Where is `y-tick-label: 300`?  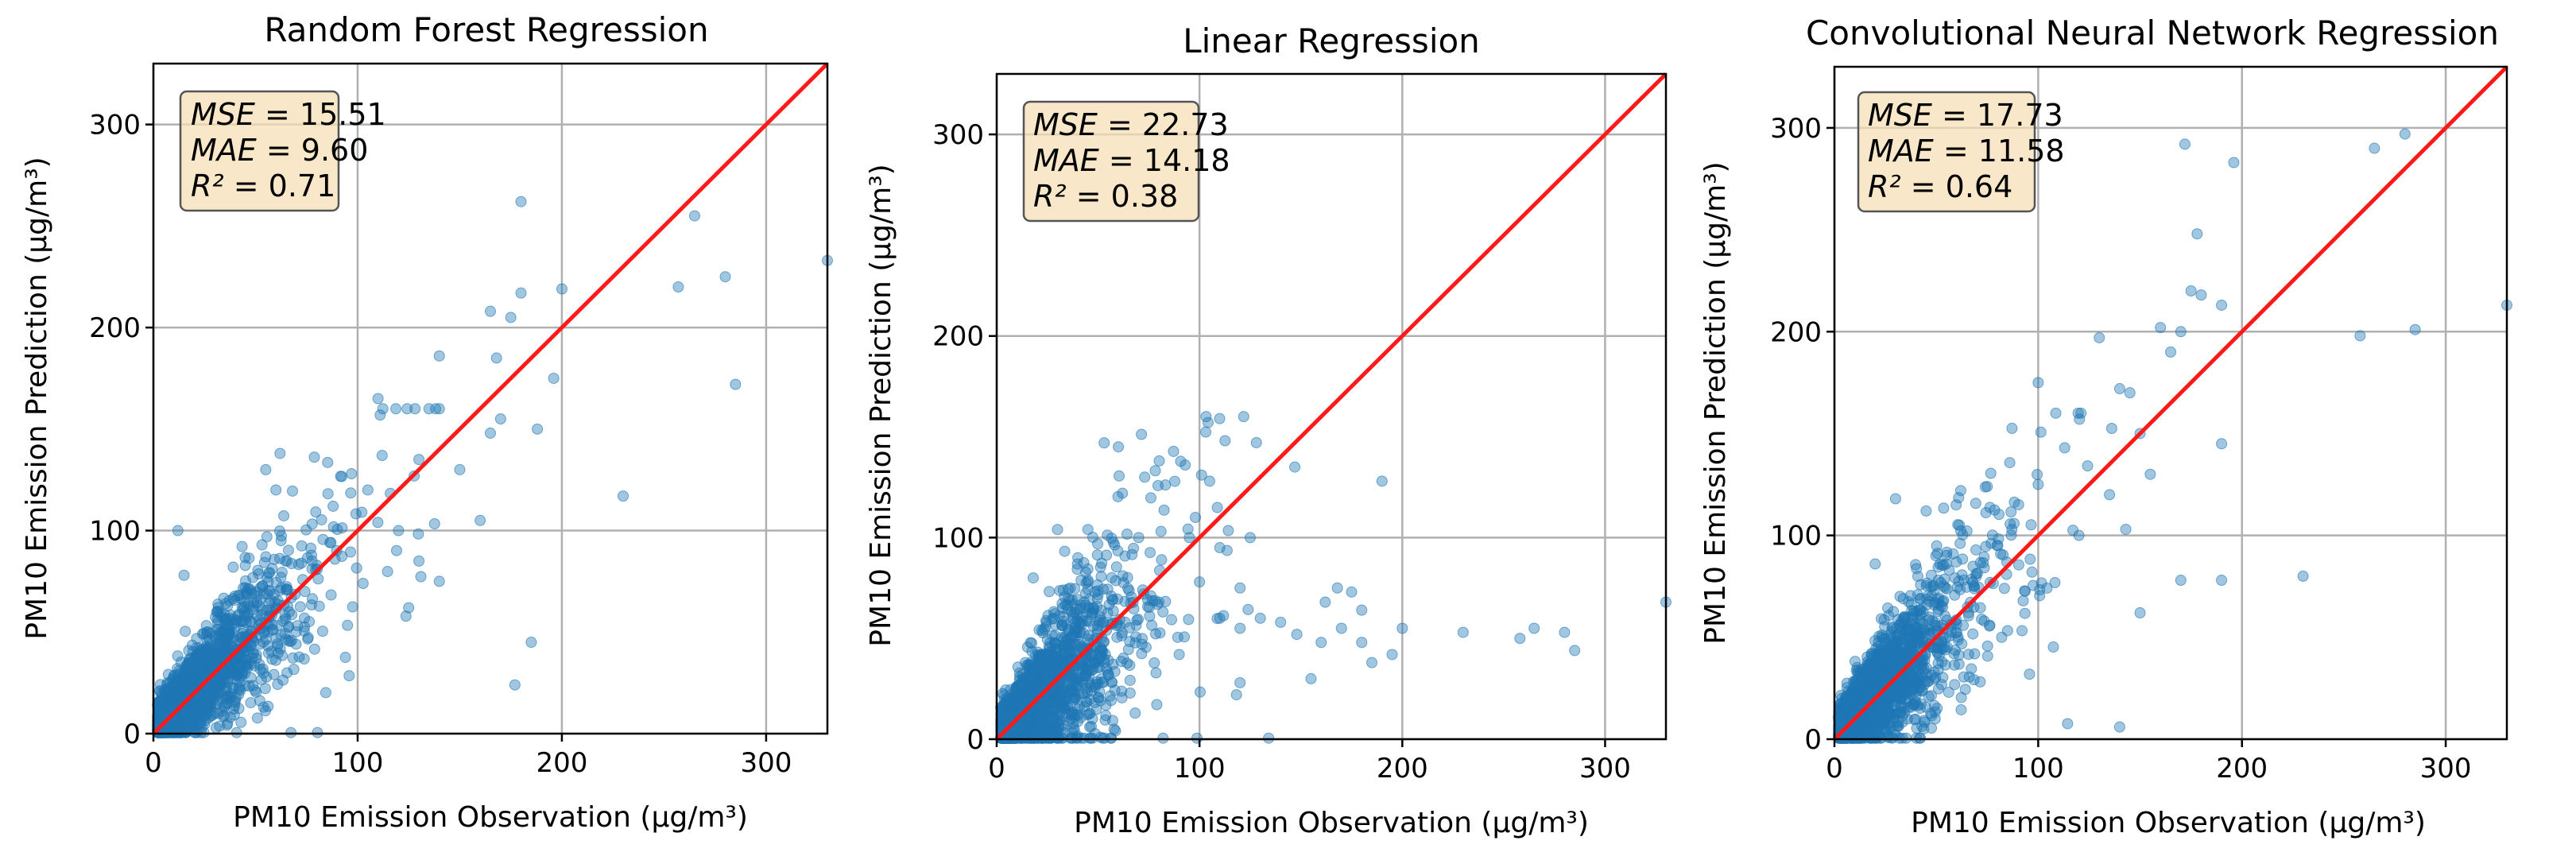
y-tick-label: 300 is located at coordinates (958, 135).